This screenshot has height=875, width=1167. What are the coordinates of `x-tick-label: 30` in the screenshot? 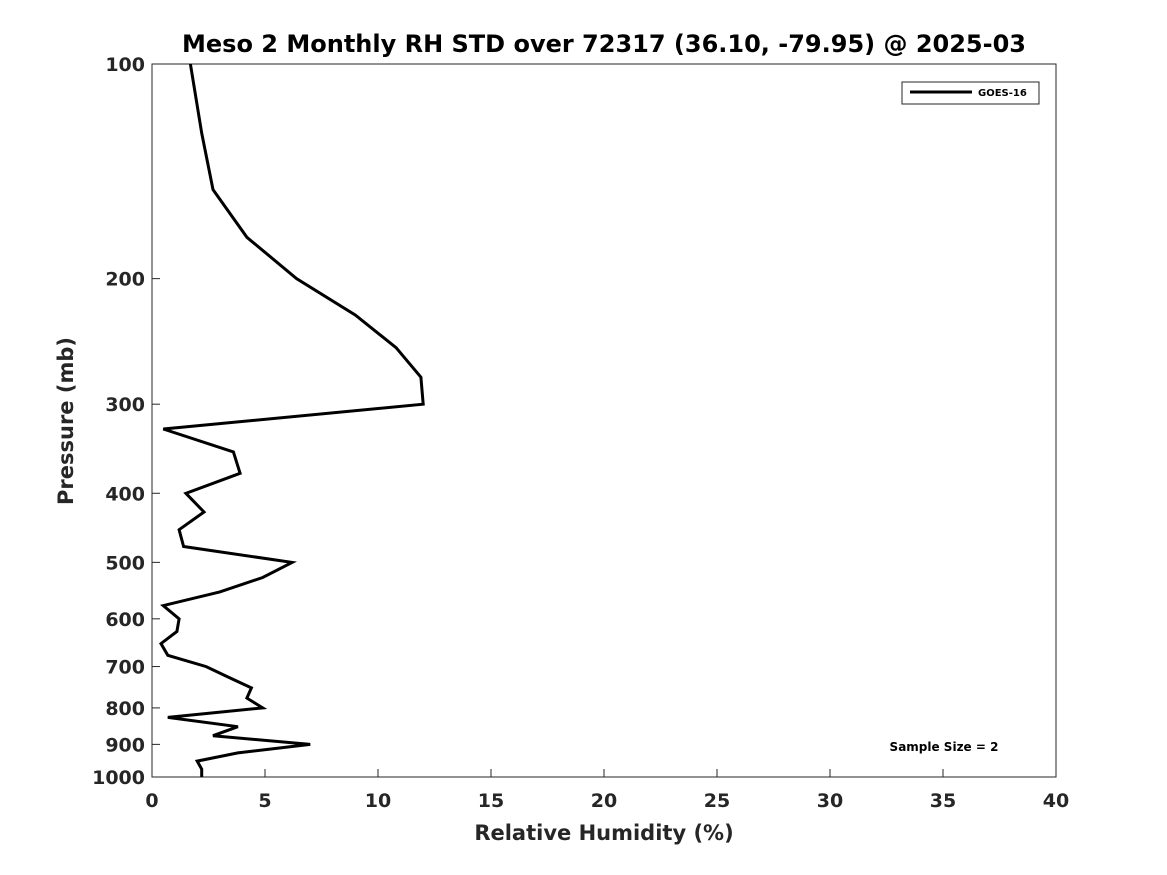 It's located at (830, 801).